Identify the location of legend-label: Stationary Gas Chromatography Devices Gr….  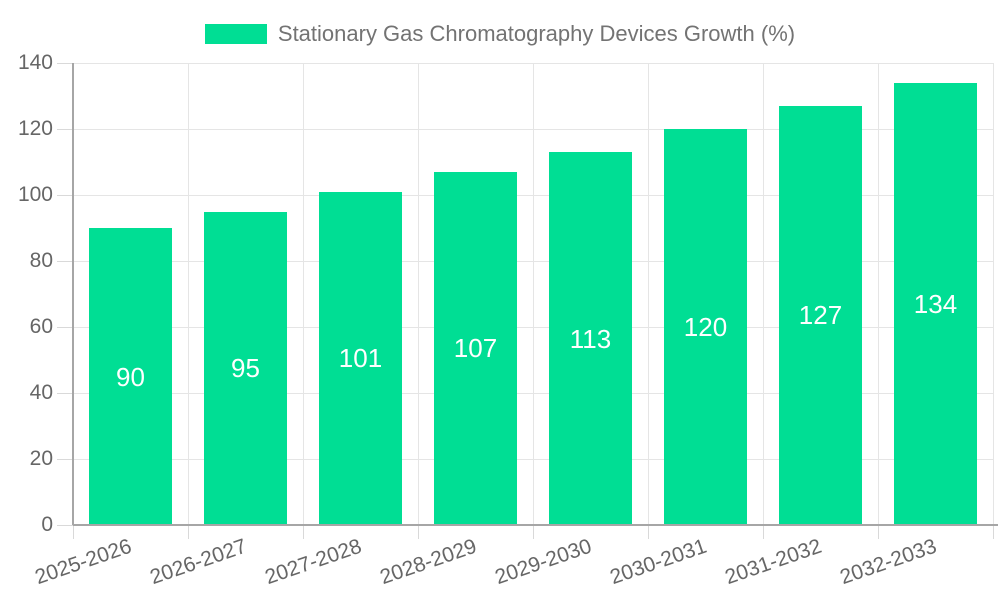
(536, 33).